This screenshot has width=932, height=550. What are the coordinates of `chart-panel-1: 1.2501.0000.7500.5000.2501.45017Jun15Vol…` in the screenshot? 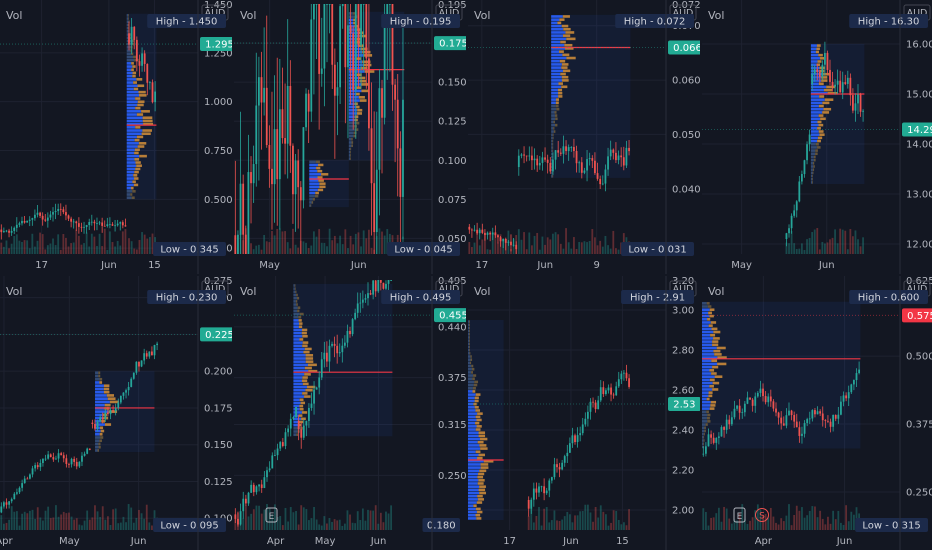 It's located at (116, 137).